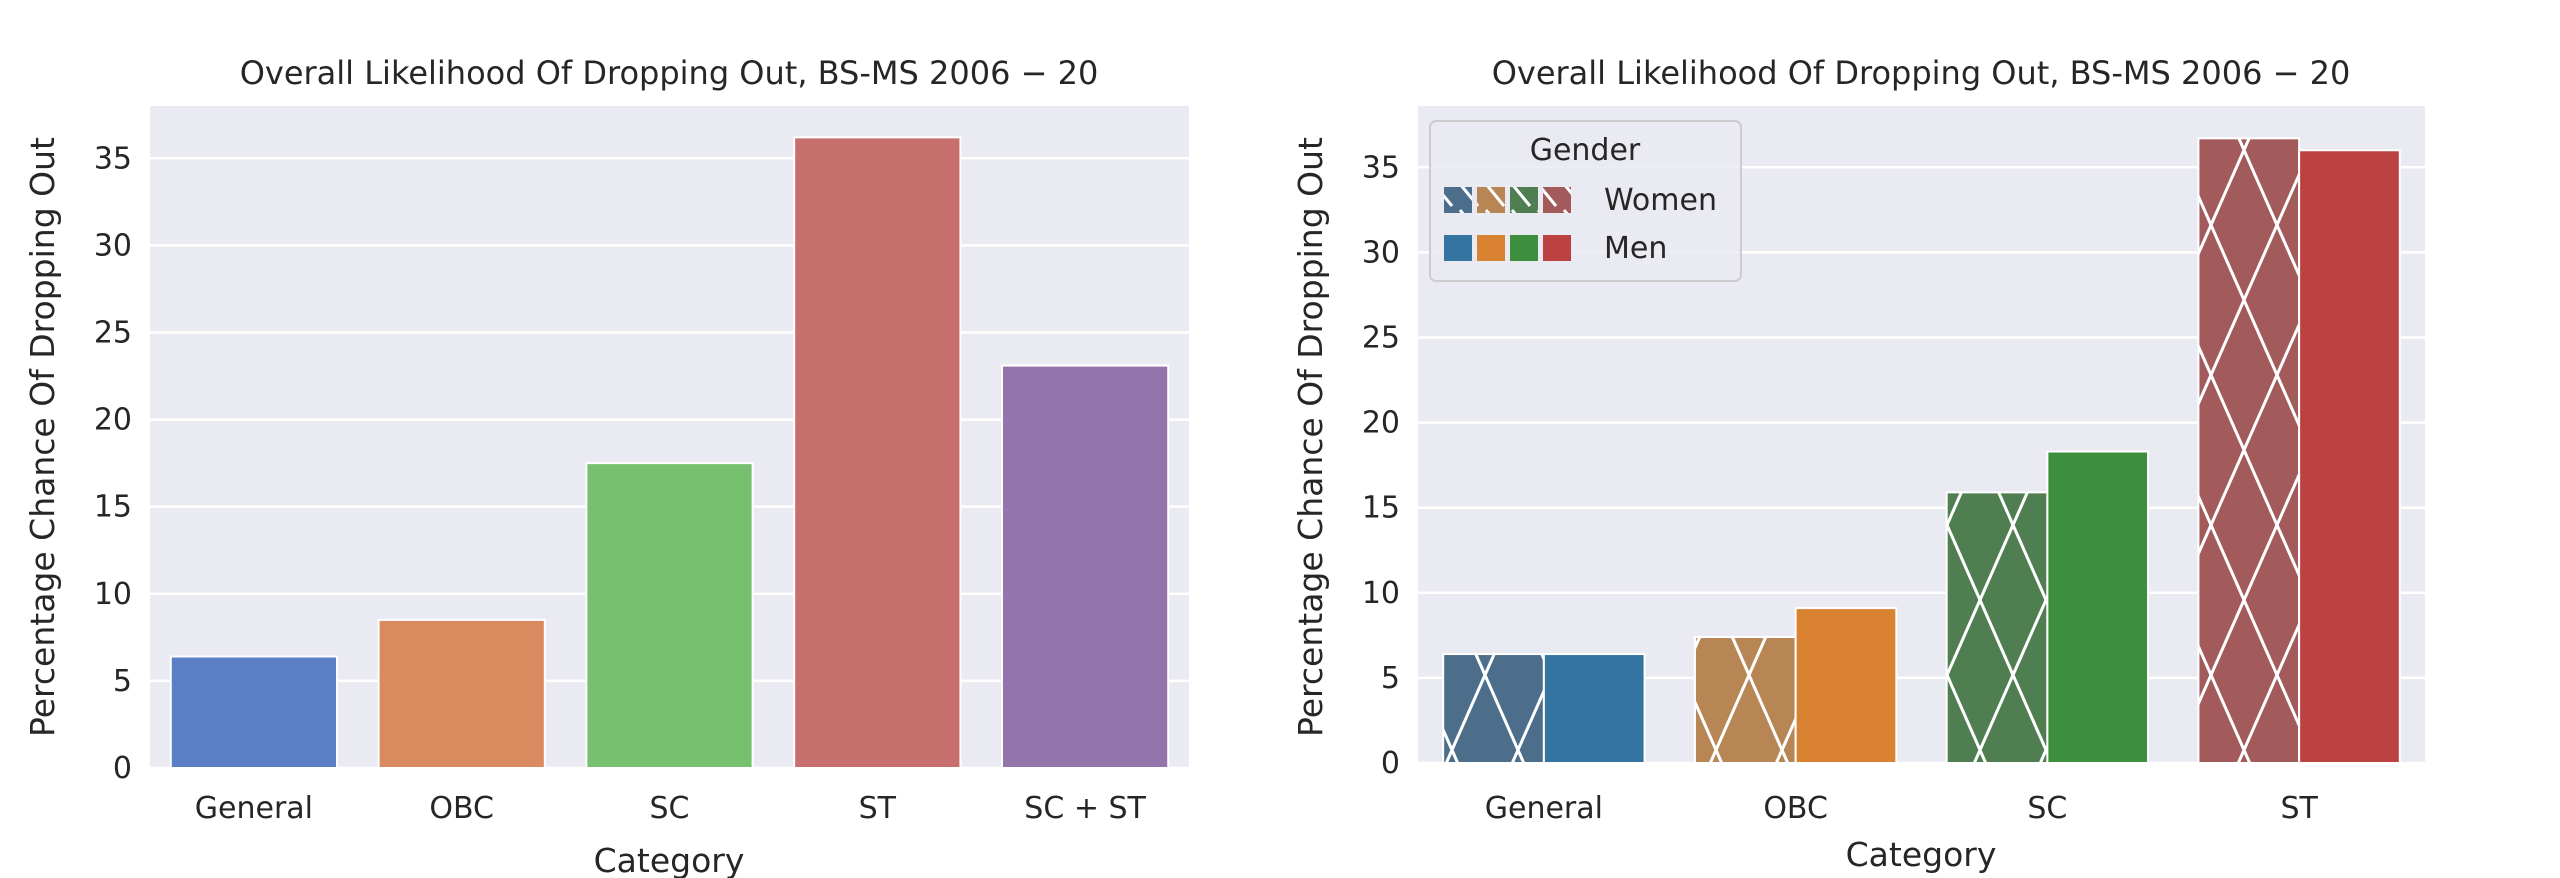 This screenshot has height=878, width=2560. What do you see at coordinates (1660, 200) in the screenshot?
I see `legend-label: Women` at bounding box center [1660, 200].